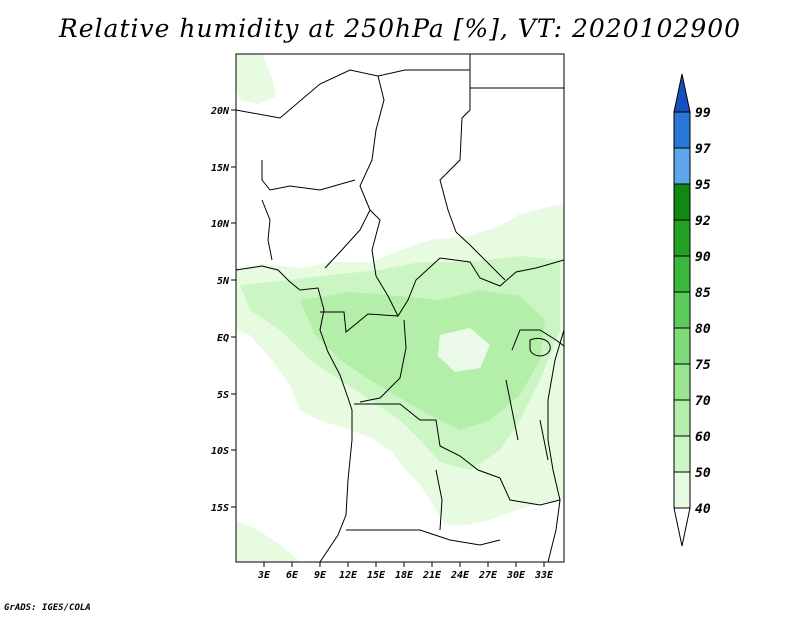 This screenshot has height=618, width=800. Describe the element at coordinates (703, 437) in the screenshot. I see `colorbar-label: 60` at that location.